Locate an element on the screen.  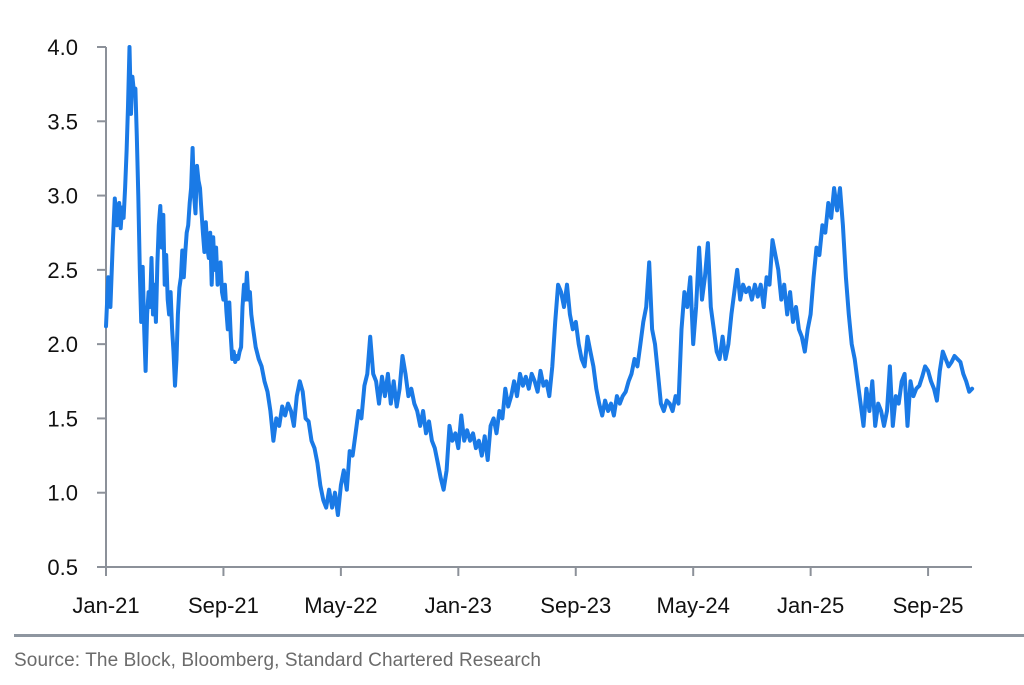
x-tick-label: Sep-21 is located at coordinates (223, 605).